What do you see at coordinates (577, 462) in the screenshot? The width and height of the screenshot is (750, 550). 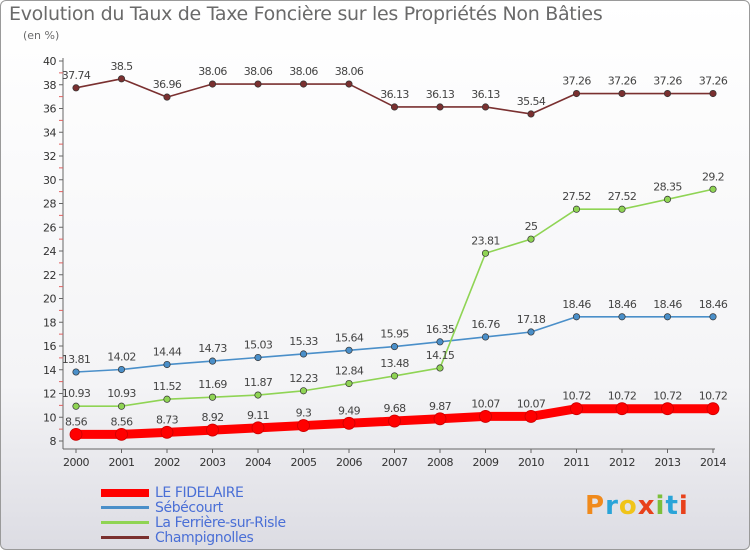 I see `x-tick-label: 2011` at bounding box center [577, 462].